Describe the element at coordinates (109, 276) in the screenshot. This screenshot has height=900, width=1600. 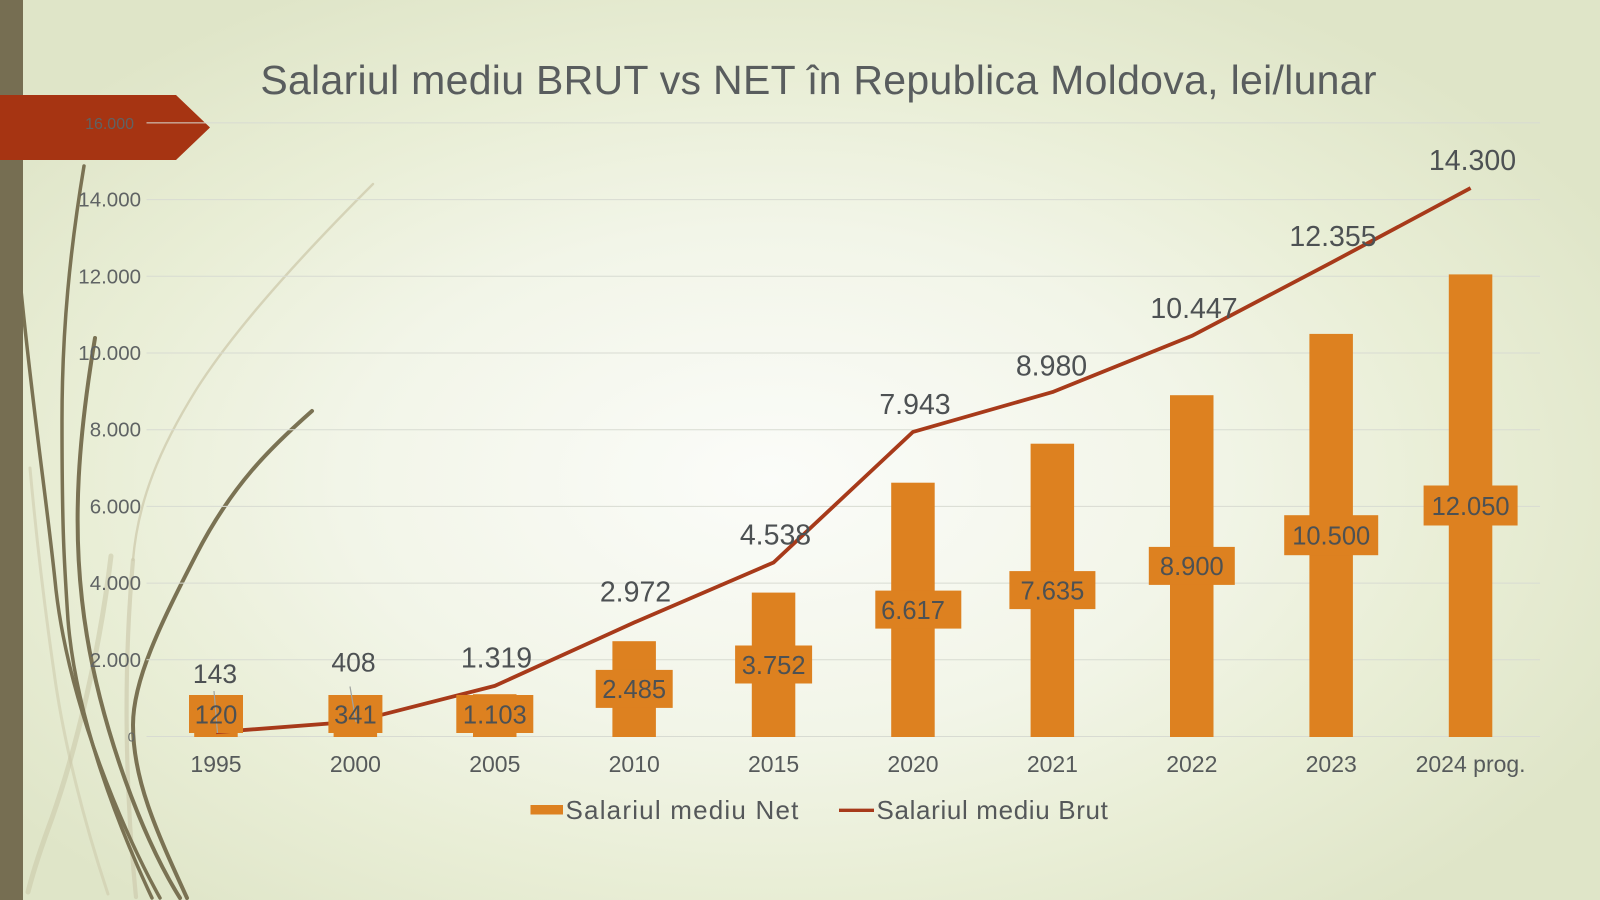
I see `svg-text: 12.000` at that location.